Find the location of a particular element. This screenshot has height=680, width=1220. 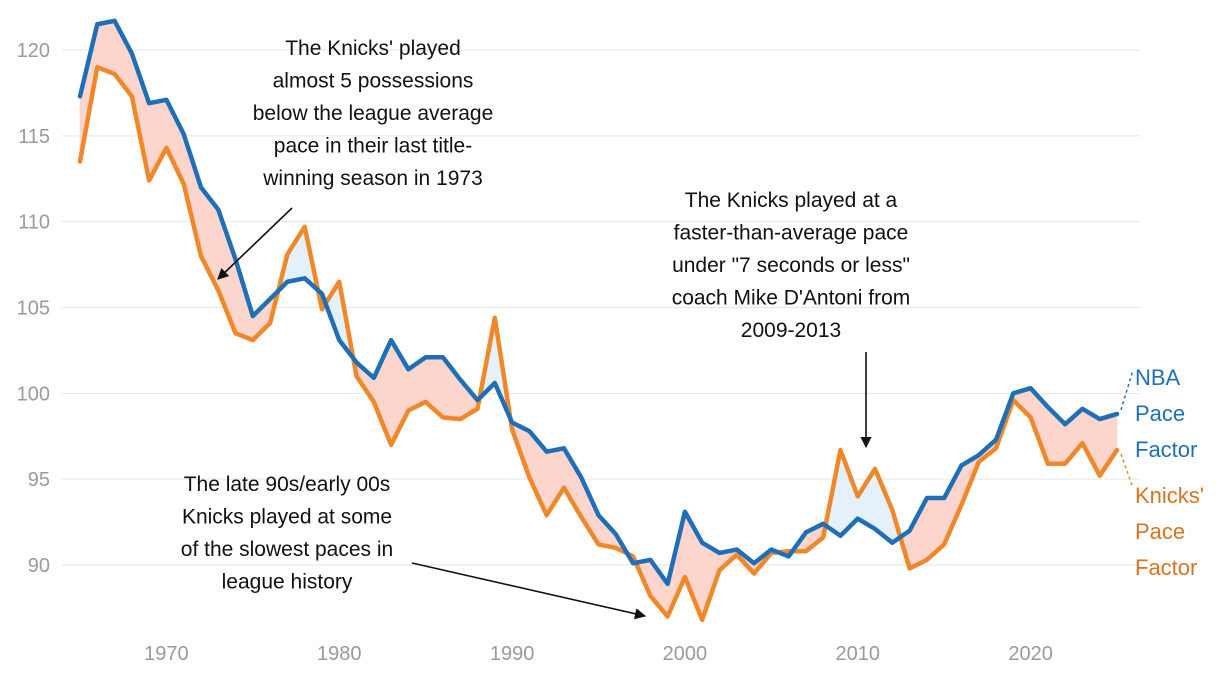

annotation-text-line: faster-than-average pace is located at coordinates (791, 233).